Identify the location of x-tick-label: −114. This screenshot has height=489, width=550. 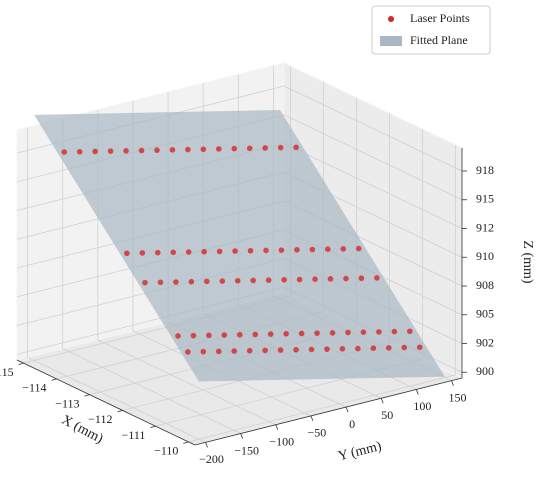
(34, 388).